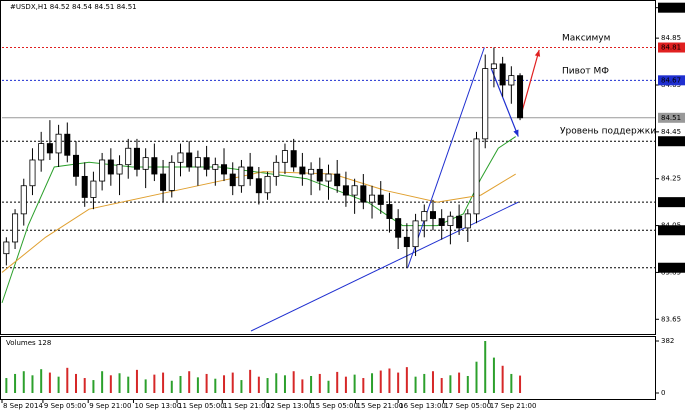  I want to click on x-tick-label: 17 Sep 05:00, so click(467, 406).